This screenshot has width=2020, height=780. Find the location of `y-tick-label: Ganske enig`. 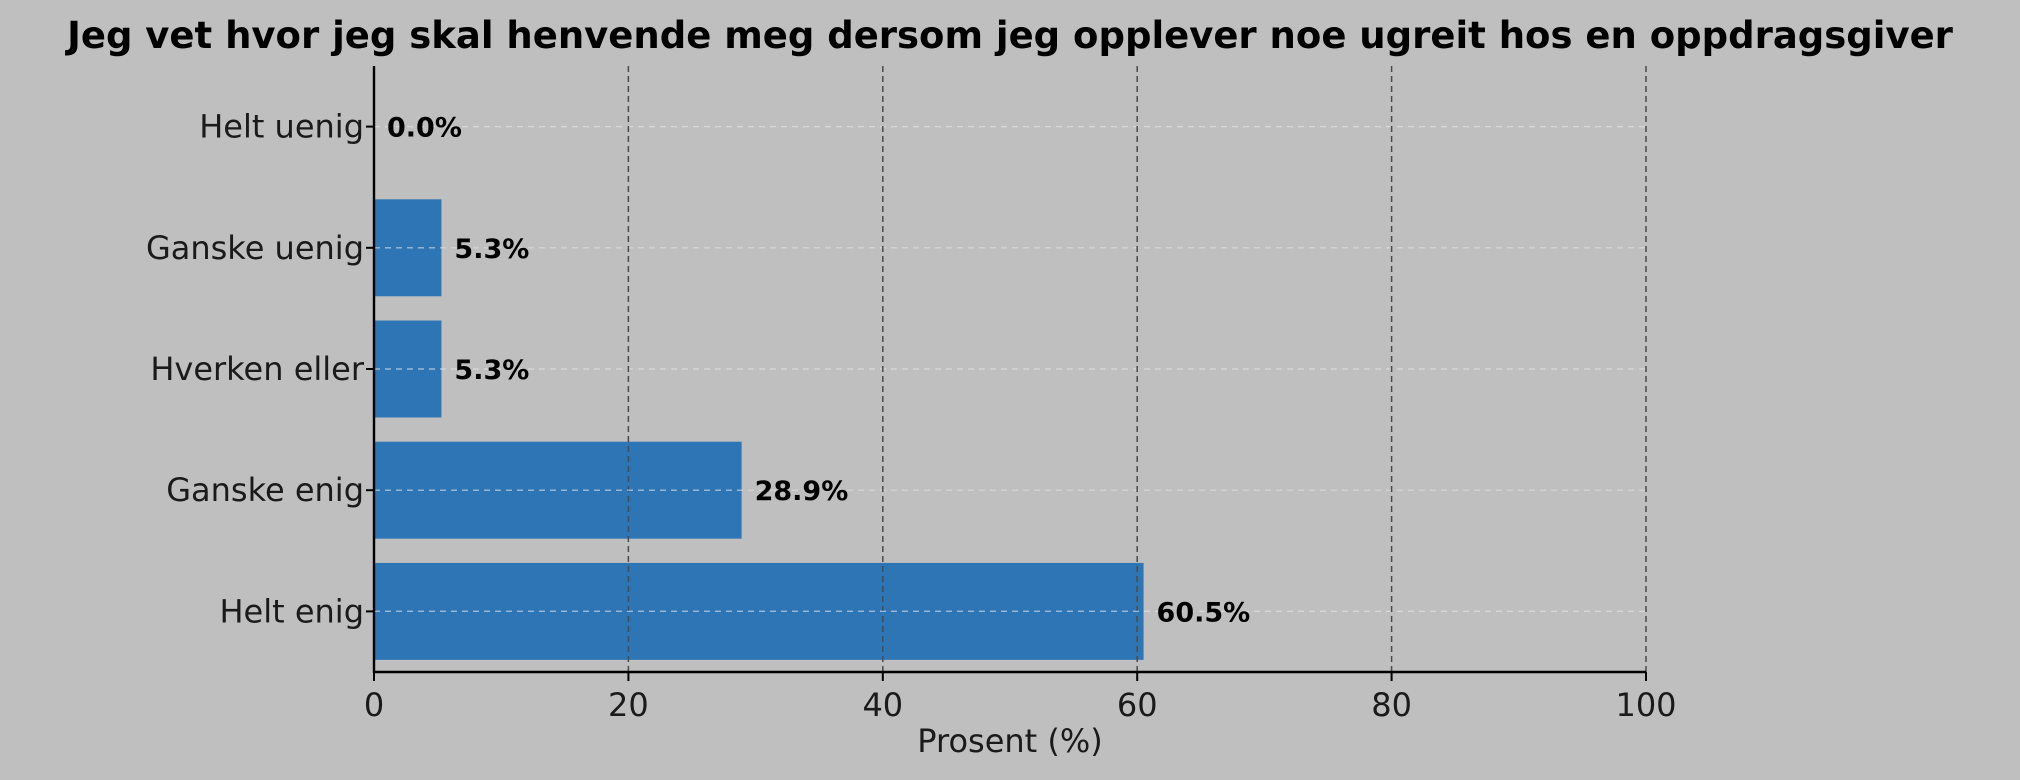

y-tick-label: Ganske enig is located at coordinates (265, 490).